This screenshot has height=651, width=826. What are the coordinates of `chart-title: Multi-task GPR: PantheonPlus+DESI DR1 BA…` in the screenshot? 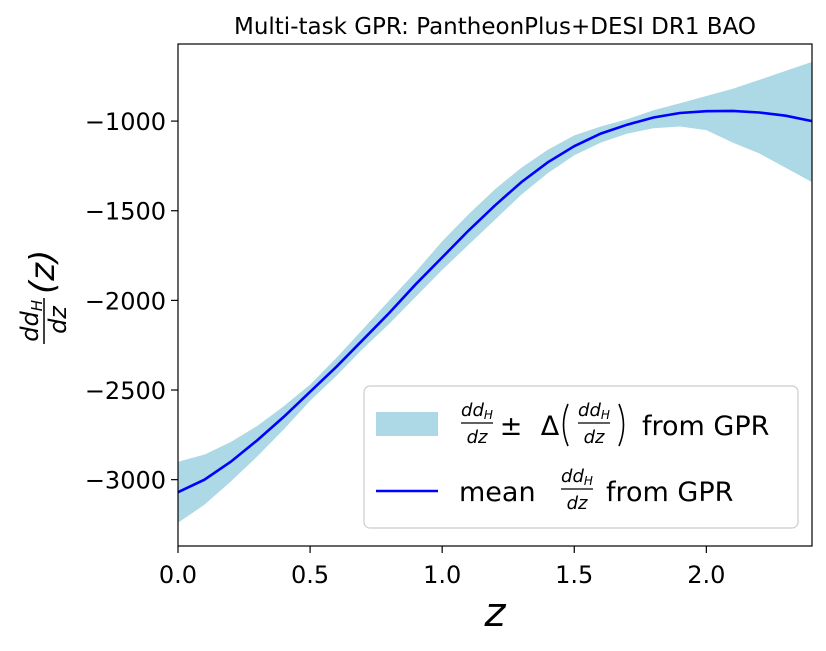 It's located at (495, 27).